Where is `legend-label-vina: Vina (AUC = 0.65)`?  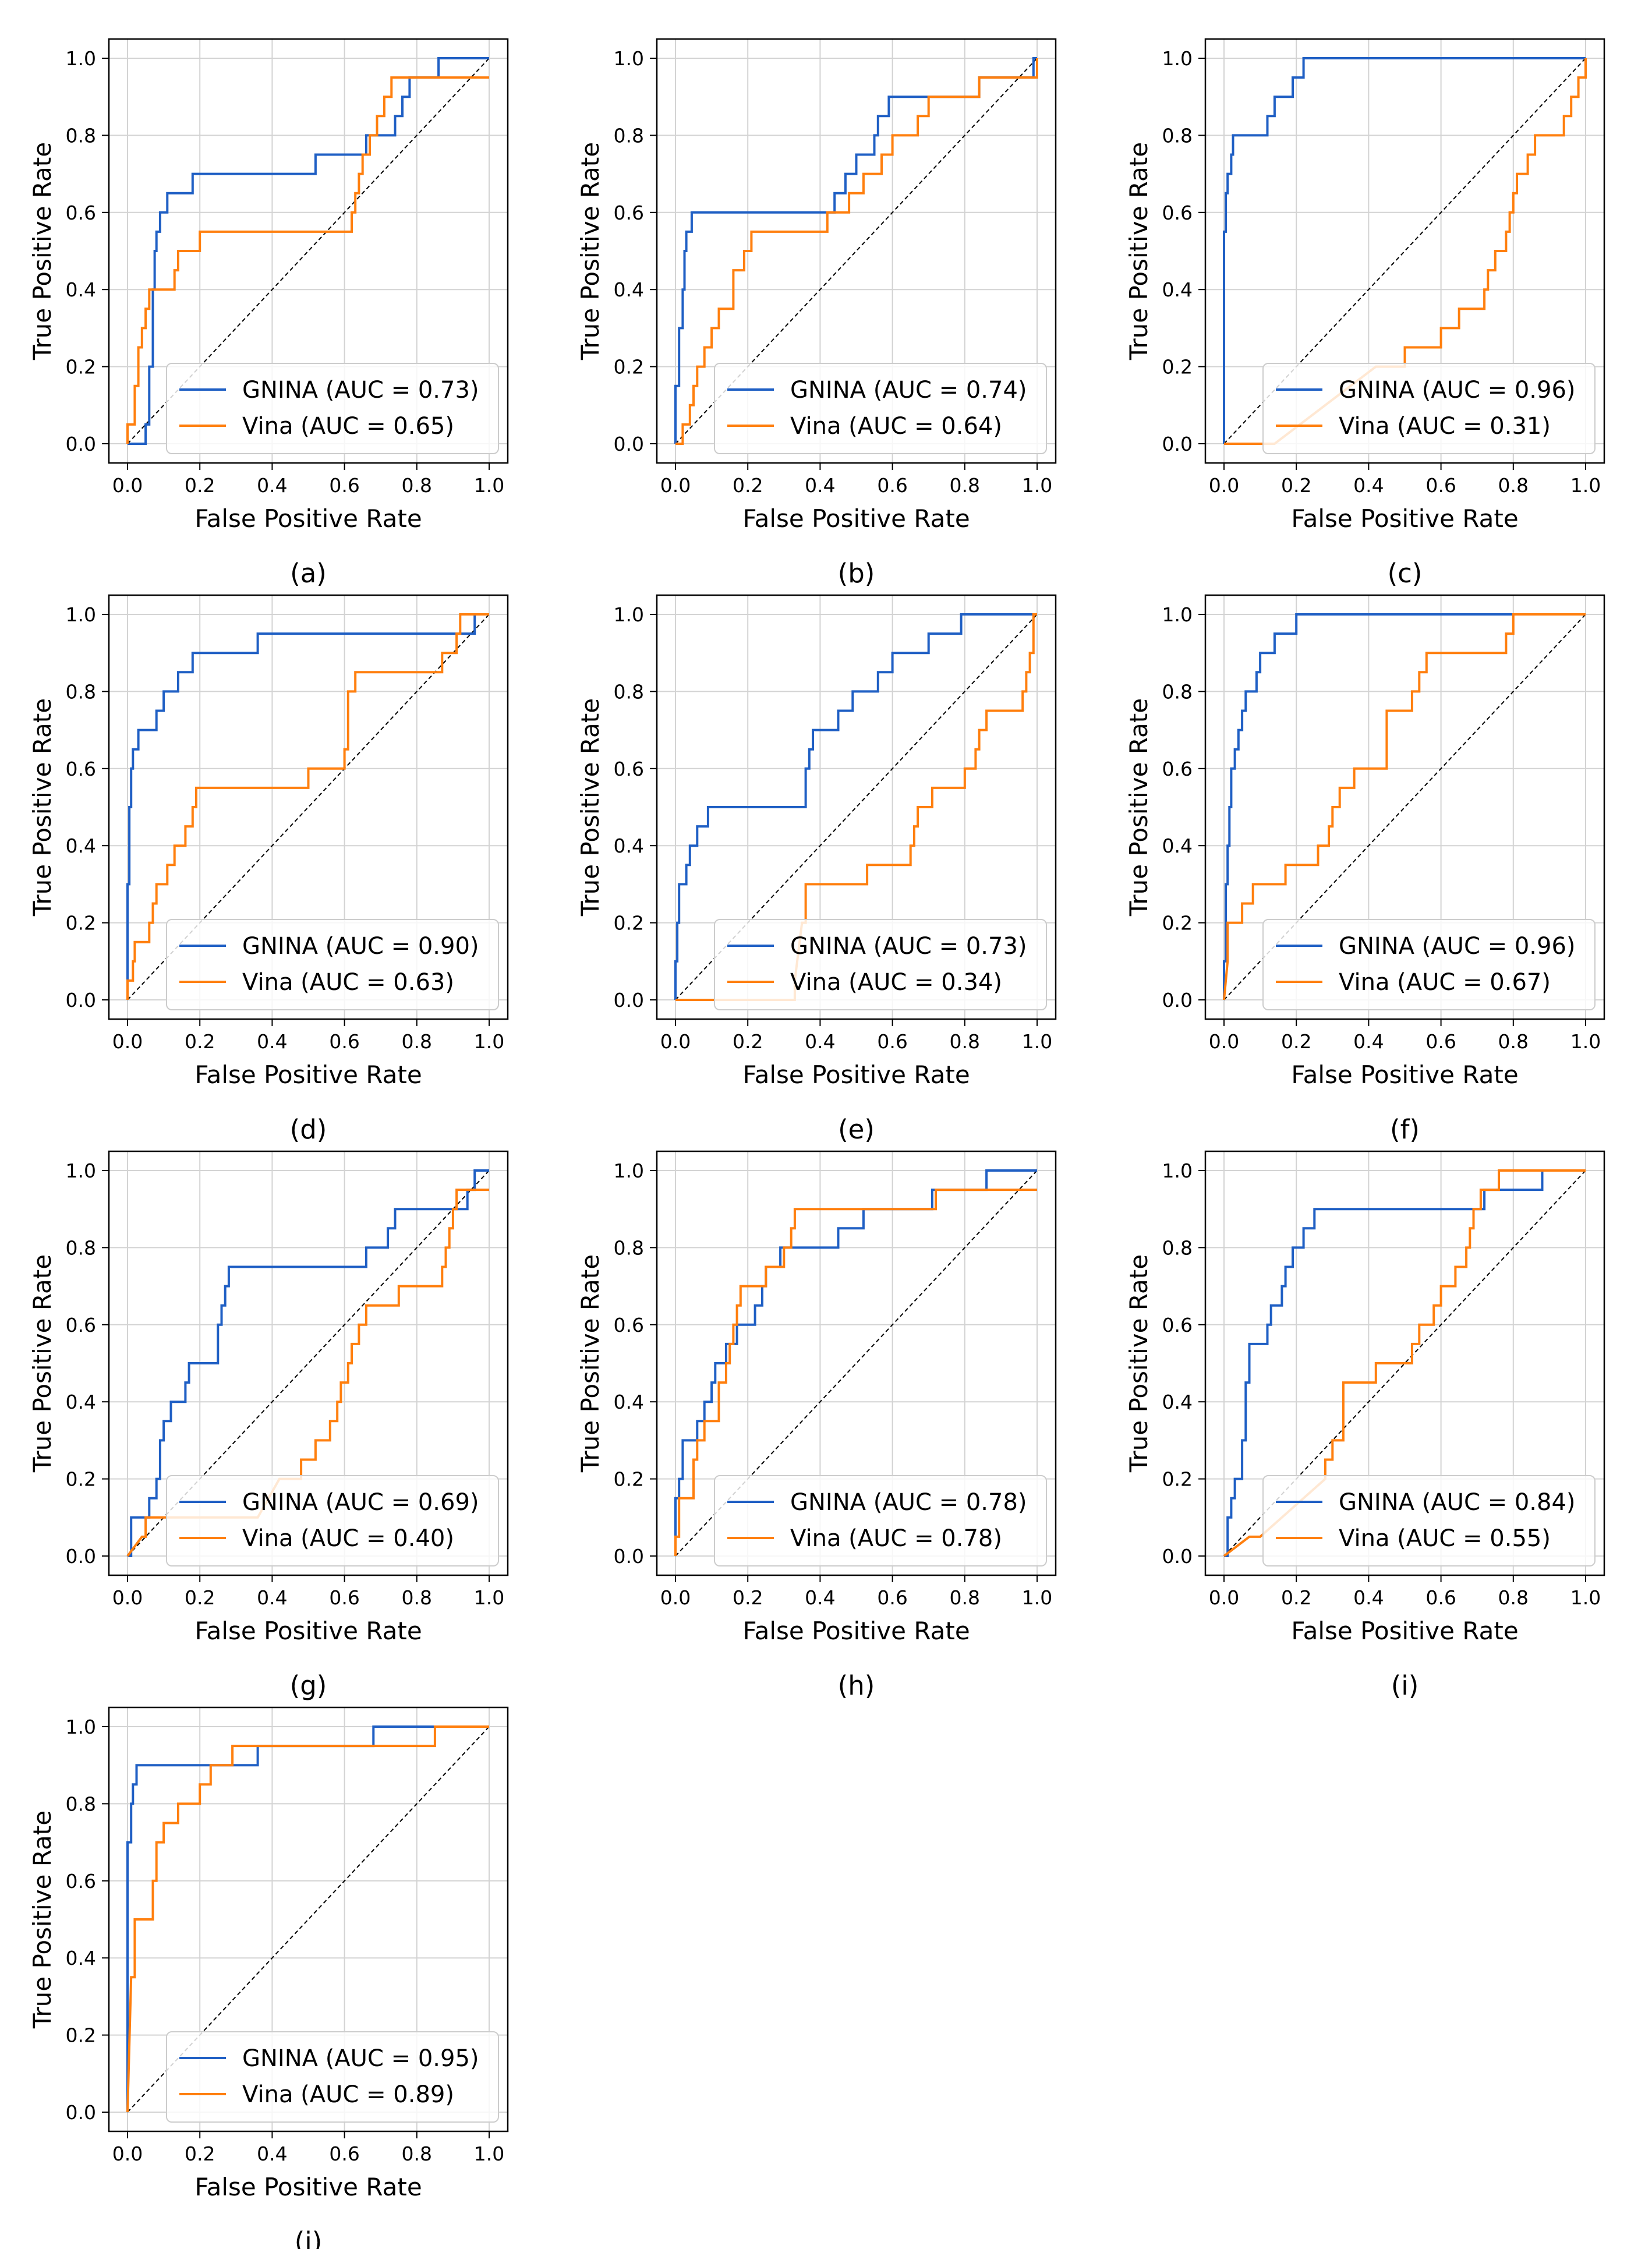
legend-label-vina: Vina (AUC = 0.65) is located at coordinates (348, 426).